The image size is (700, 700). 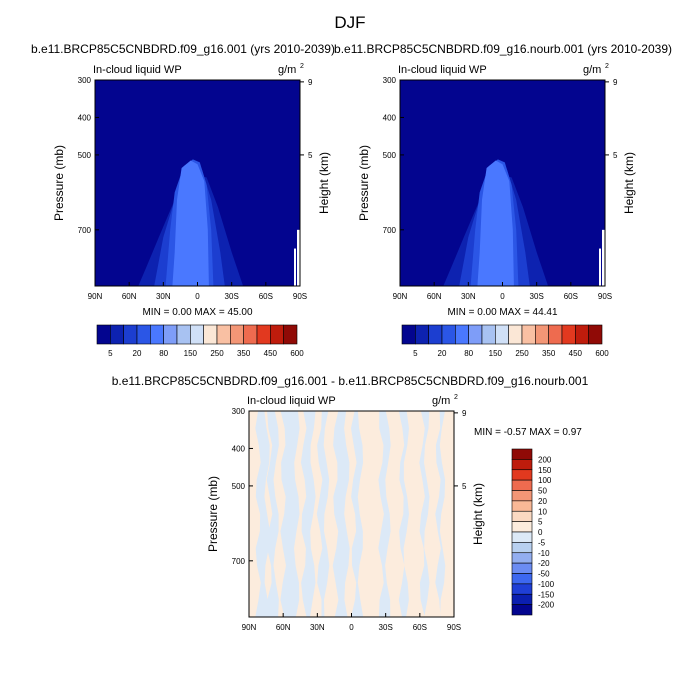 What do you see at coordinates (137, 353) in the screenshot?
I see `colorbar-label: 20` at bounding box center [137, 353].